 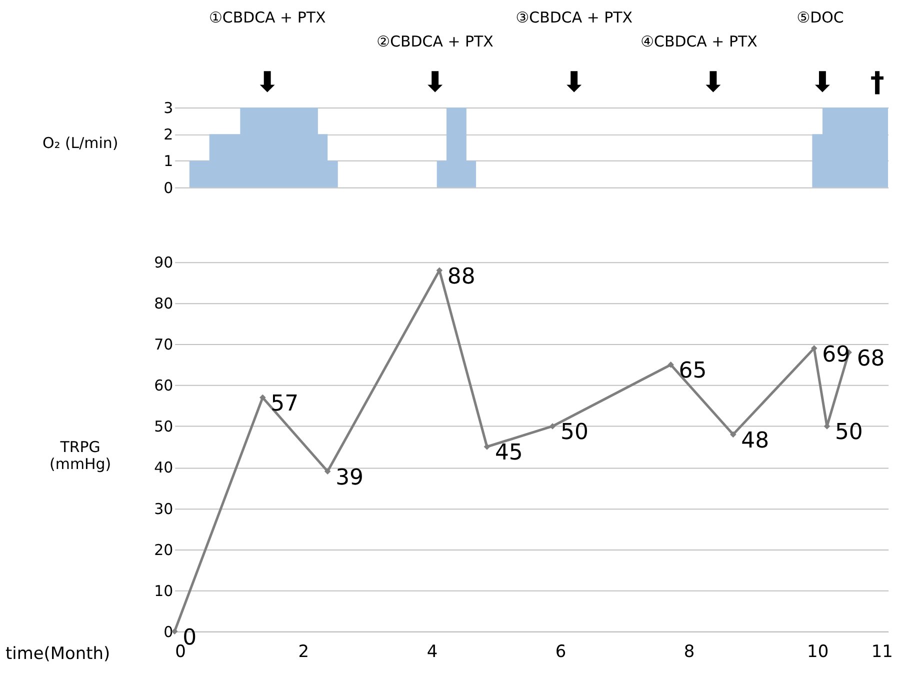 I want to click on y-tick-label: 50, so click(x=164, y=427).